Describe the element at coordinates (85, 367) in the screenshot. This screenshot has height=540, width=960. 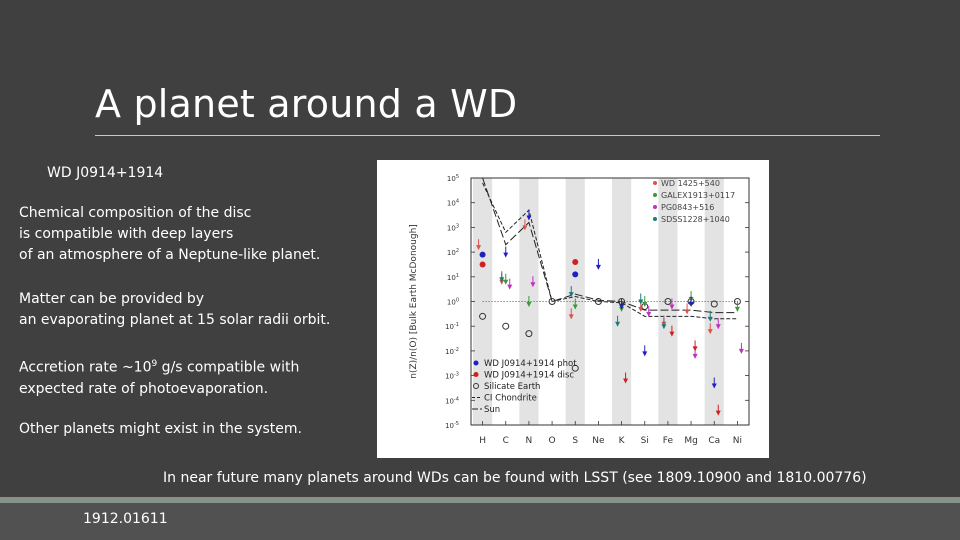
I see `accretion-text: Accretion rate ~10` at that location.